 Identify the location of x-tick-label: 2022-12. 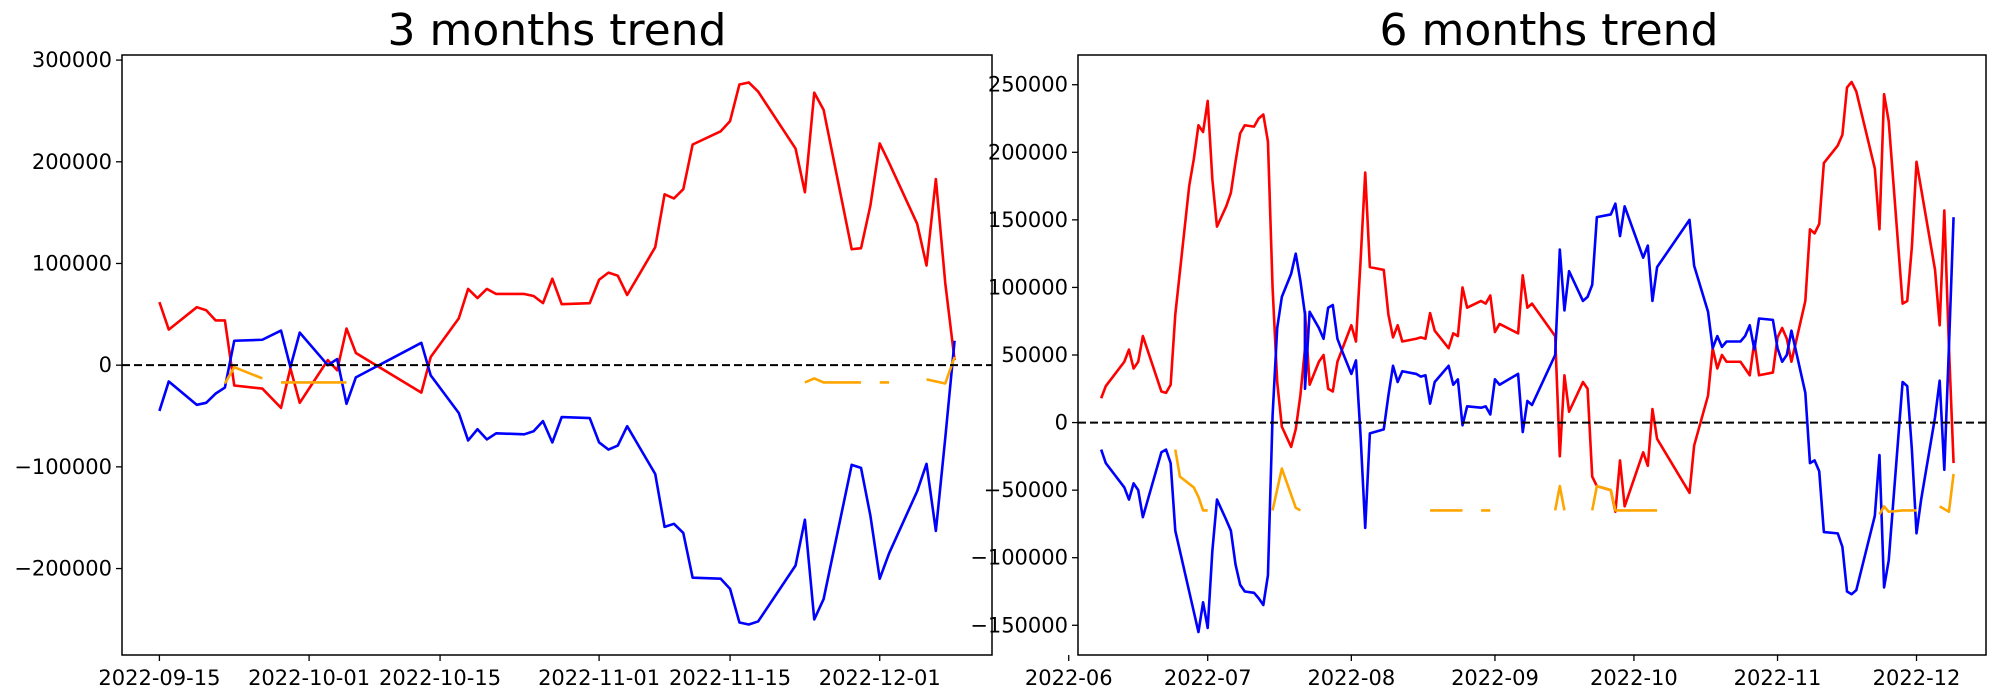
(1917, 678).